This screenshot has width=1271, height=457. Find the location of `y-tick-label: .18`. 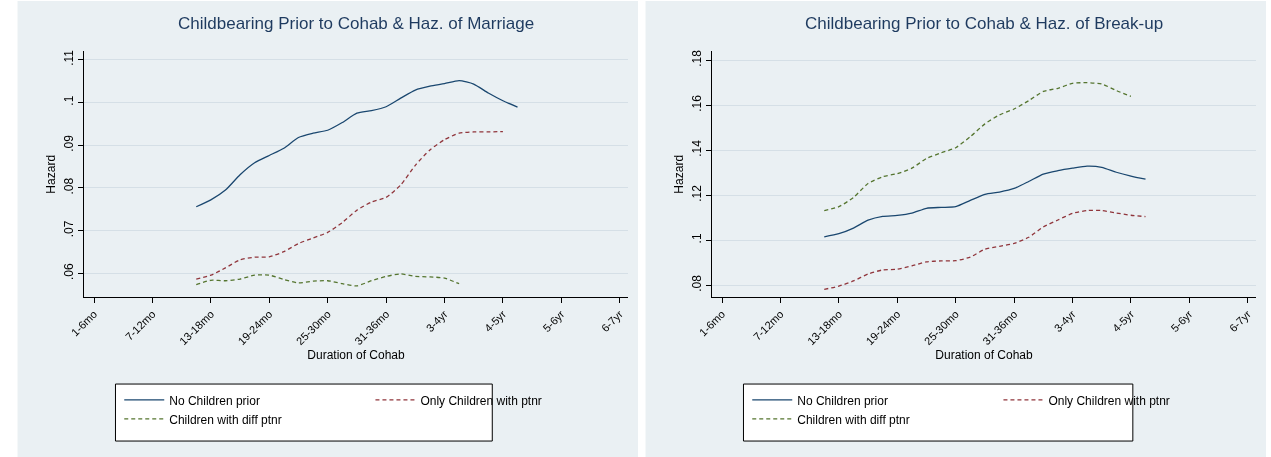

y-tick-label: .18 is located at coordinates (697, 58).